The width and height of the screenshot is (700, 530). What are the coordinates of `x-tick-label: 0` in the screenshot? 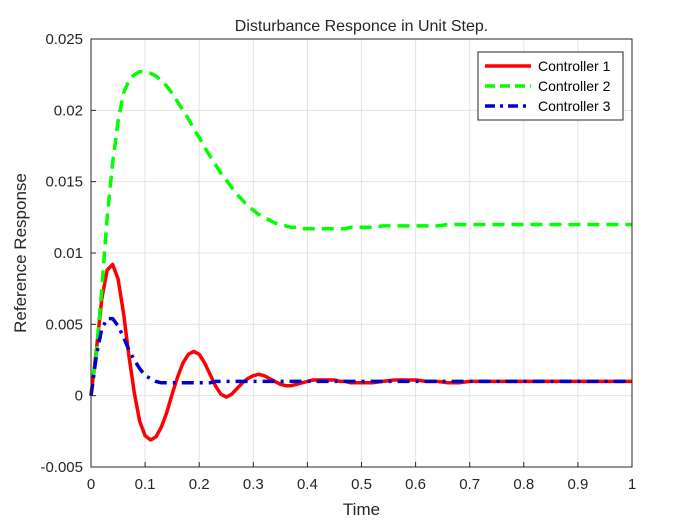 It's located at (91, 484).